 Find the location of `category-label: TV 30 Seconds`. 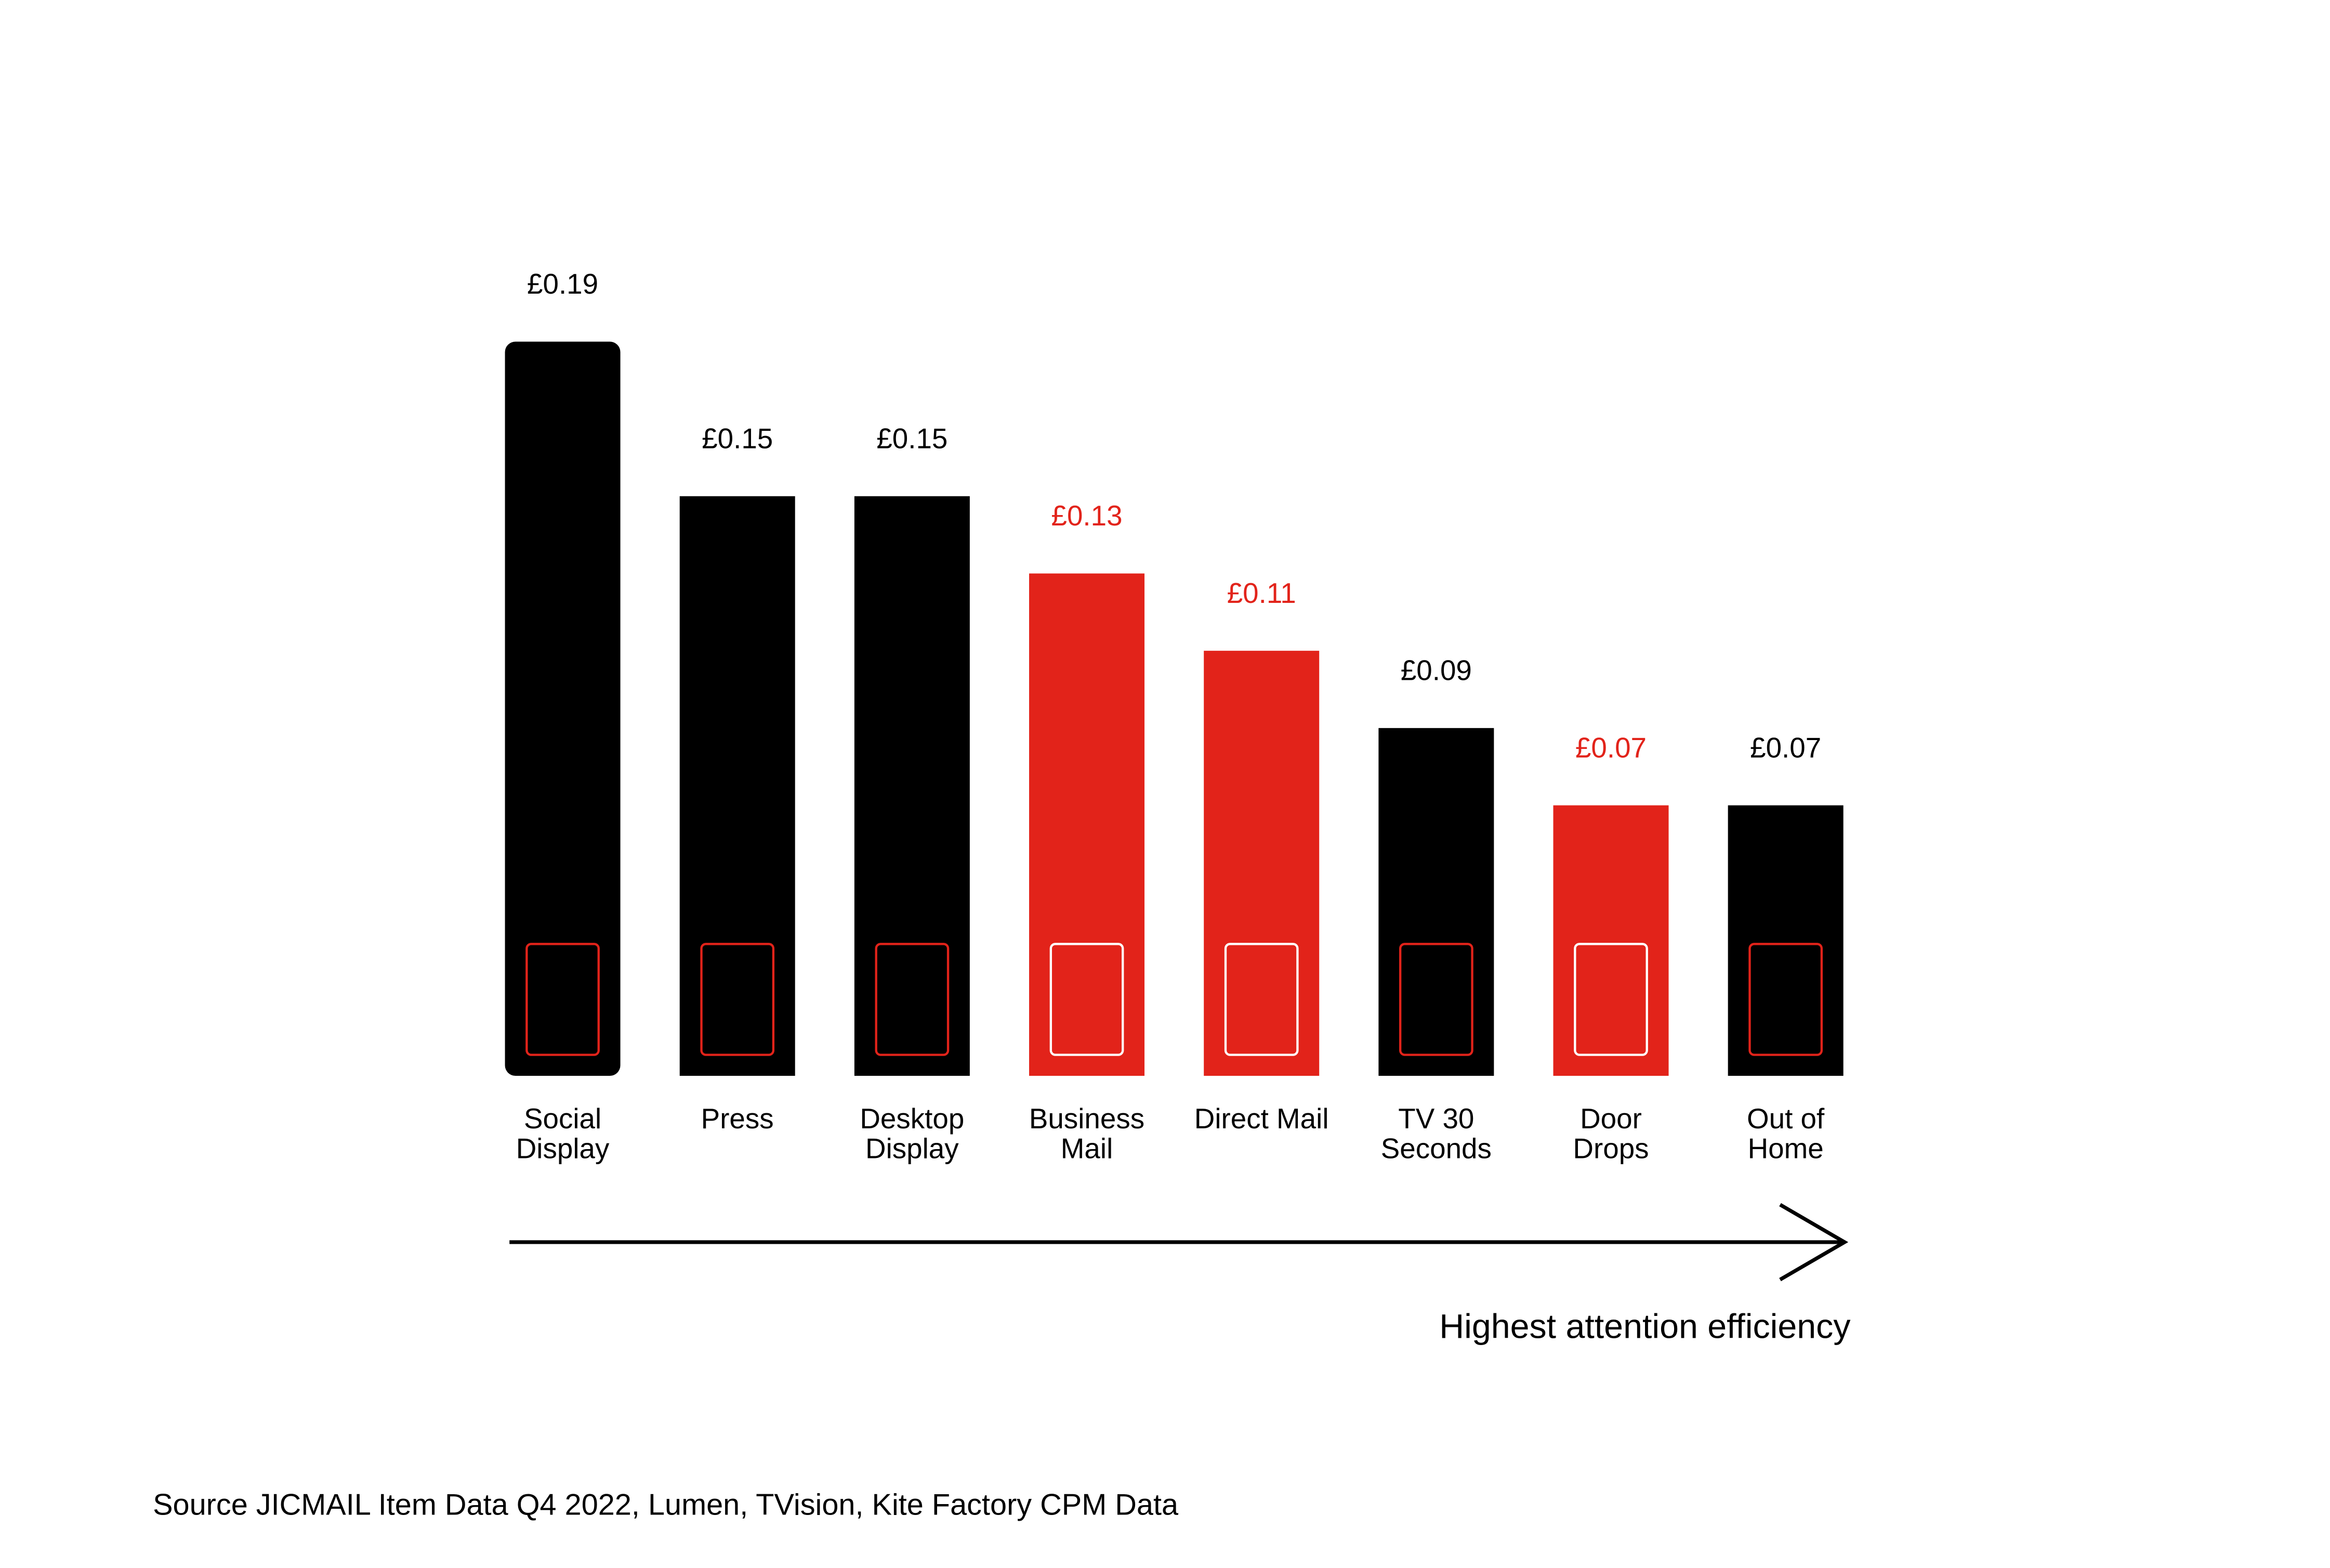

category-label: TV 30 Seconds is located at coordinates (1436, 1135).